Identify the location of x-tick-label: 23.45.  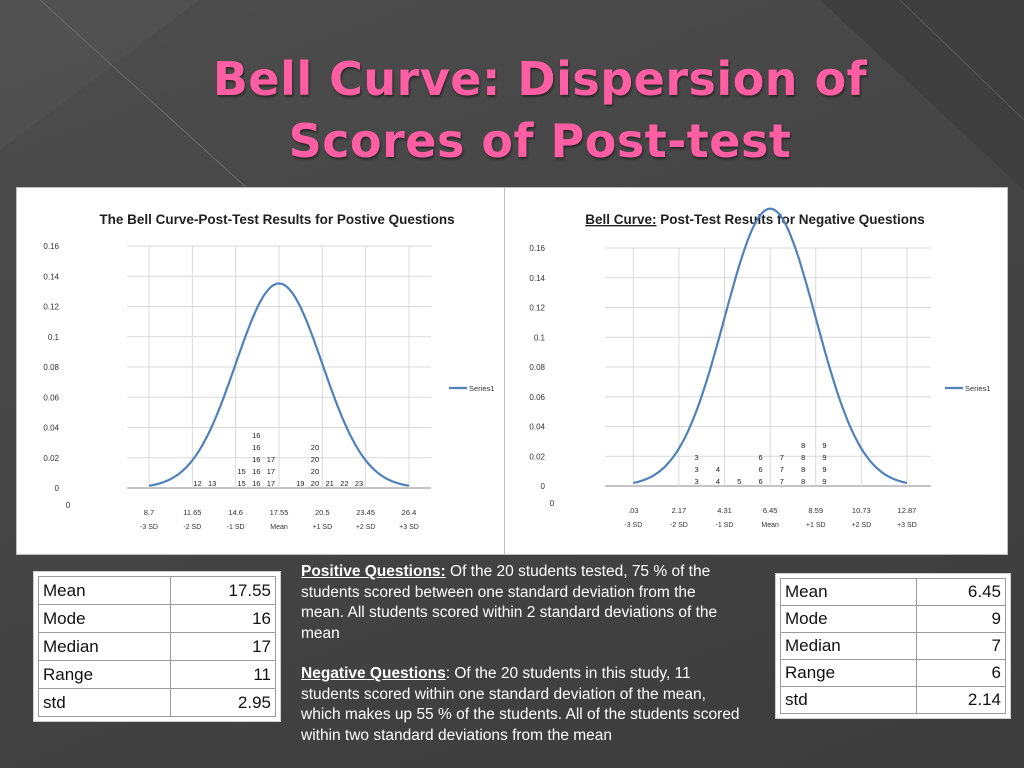
(365, 512).